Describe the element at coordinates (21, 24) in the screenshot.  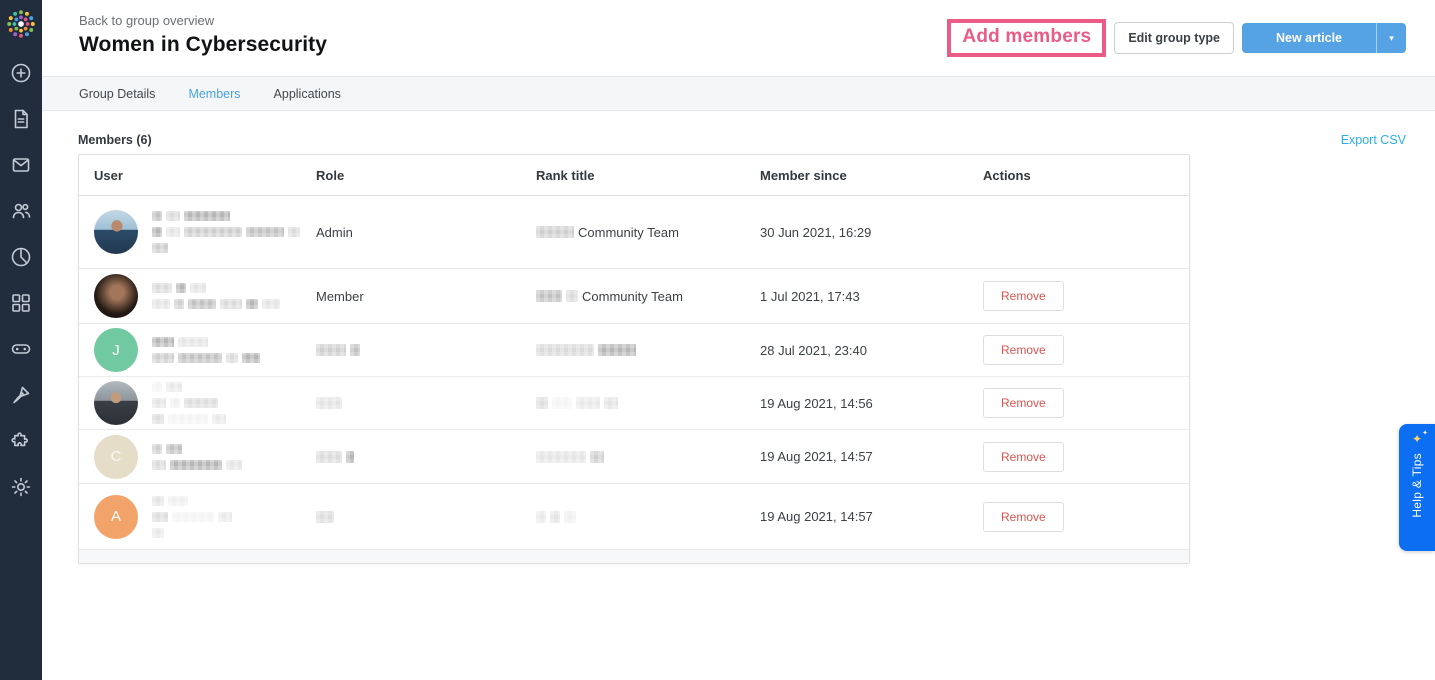
I see `app-logo` at that location.